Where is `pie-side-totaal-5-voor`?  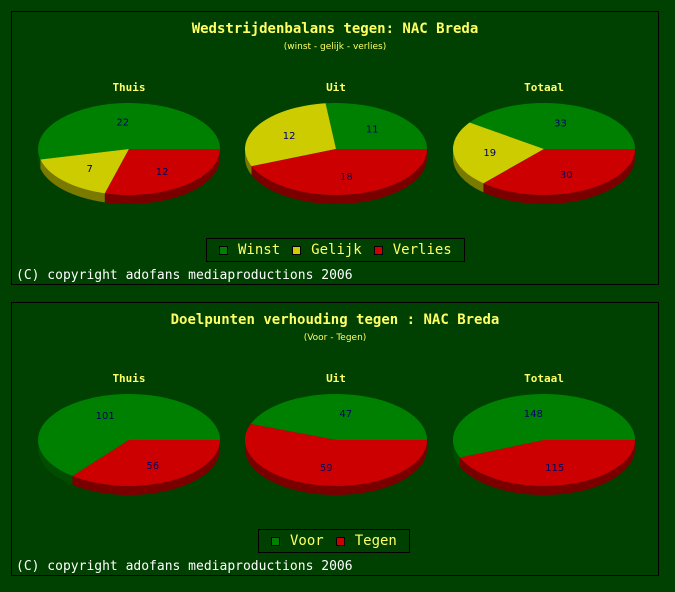 pie-side-totaal-5-voor is located at coordinates (456, 453).